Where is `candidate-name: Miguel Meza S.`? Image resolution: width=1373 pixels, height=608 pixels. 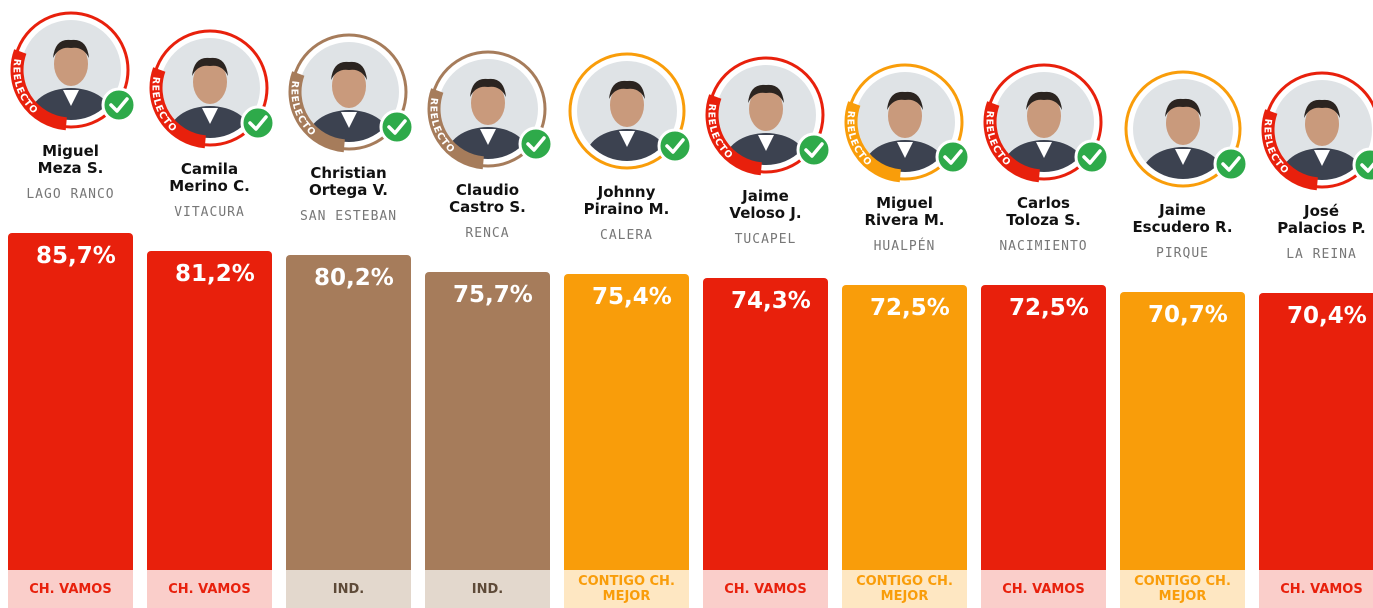 candidate-name: Miguel Meza S. is located at coordinates (70, 160).